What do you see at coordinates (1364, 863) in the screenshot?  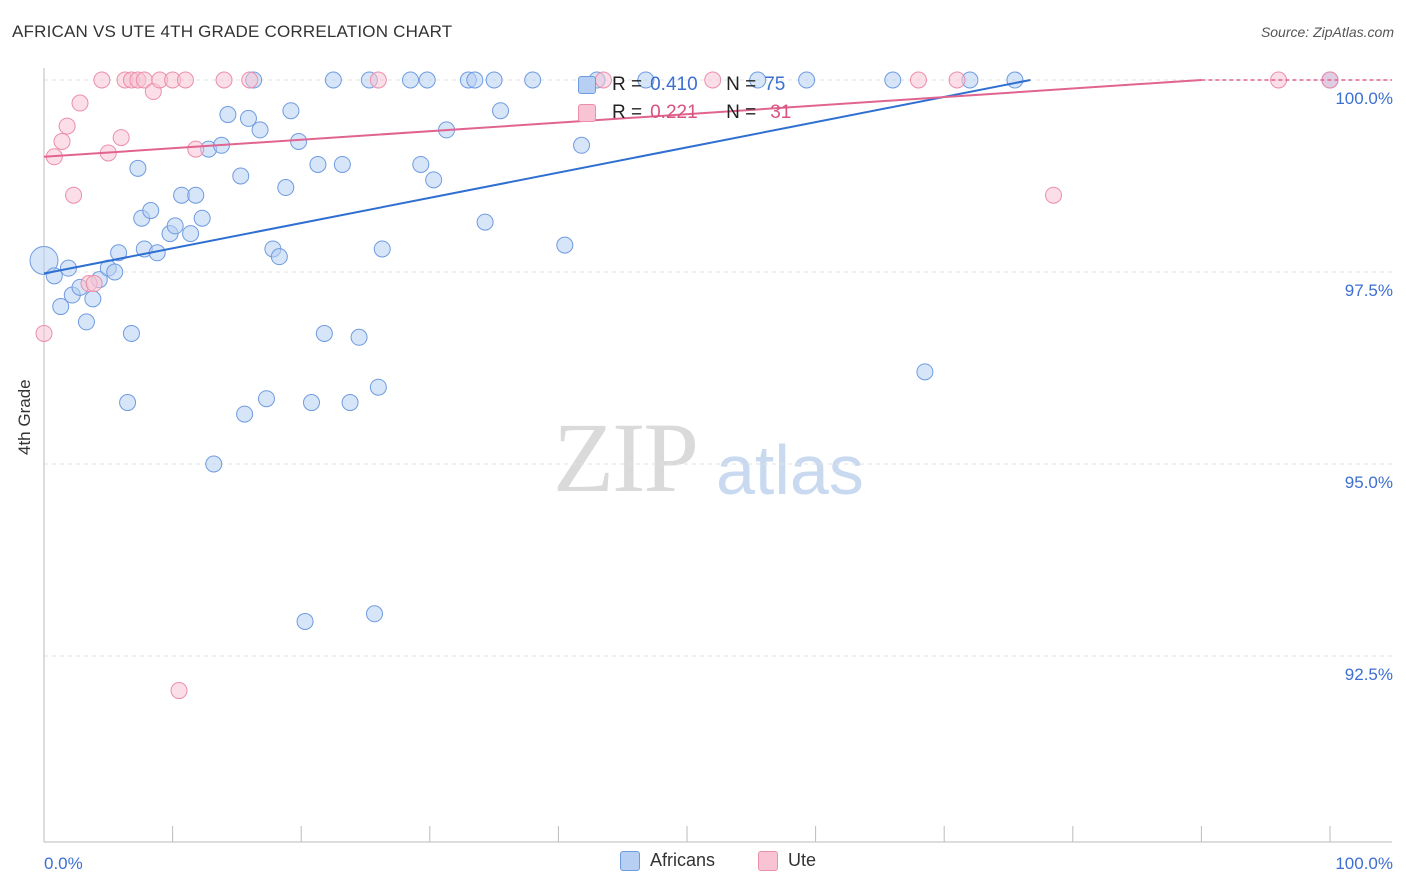 I see `x-tick-label-max: 100.0%` at bounding box center [1364, 863].